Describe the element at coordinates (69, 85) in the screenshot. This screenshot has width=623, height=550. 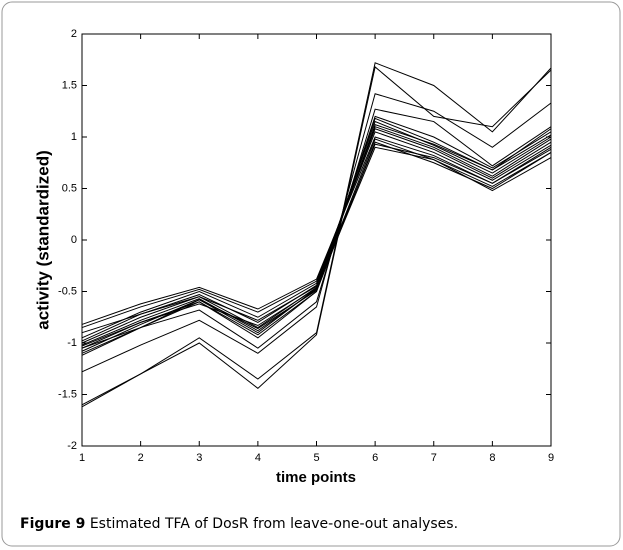
I see `y-tick-label: 1.5` at that location.